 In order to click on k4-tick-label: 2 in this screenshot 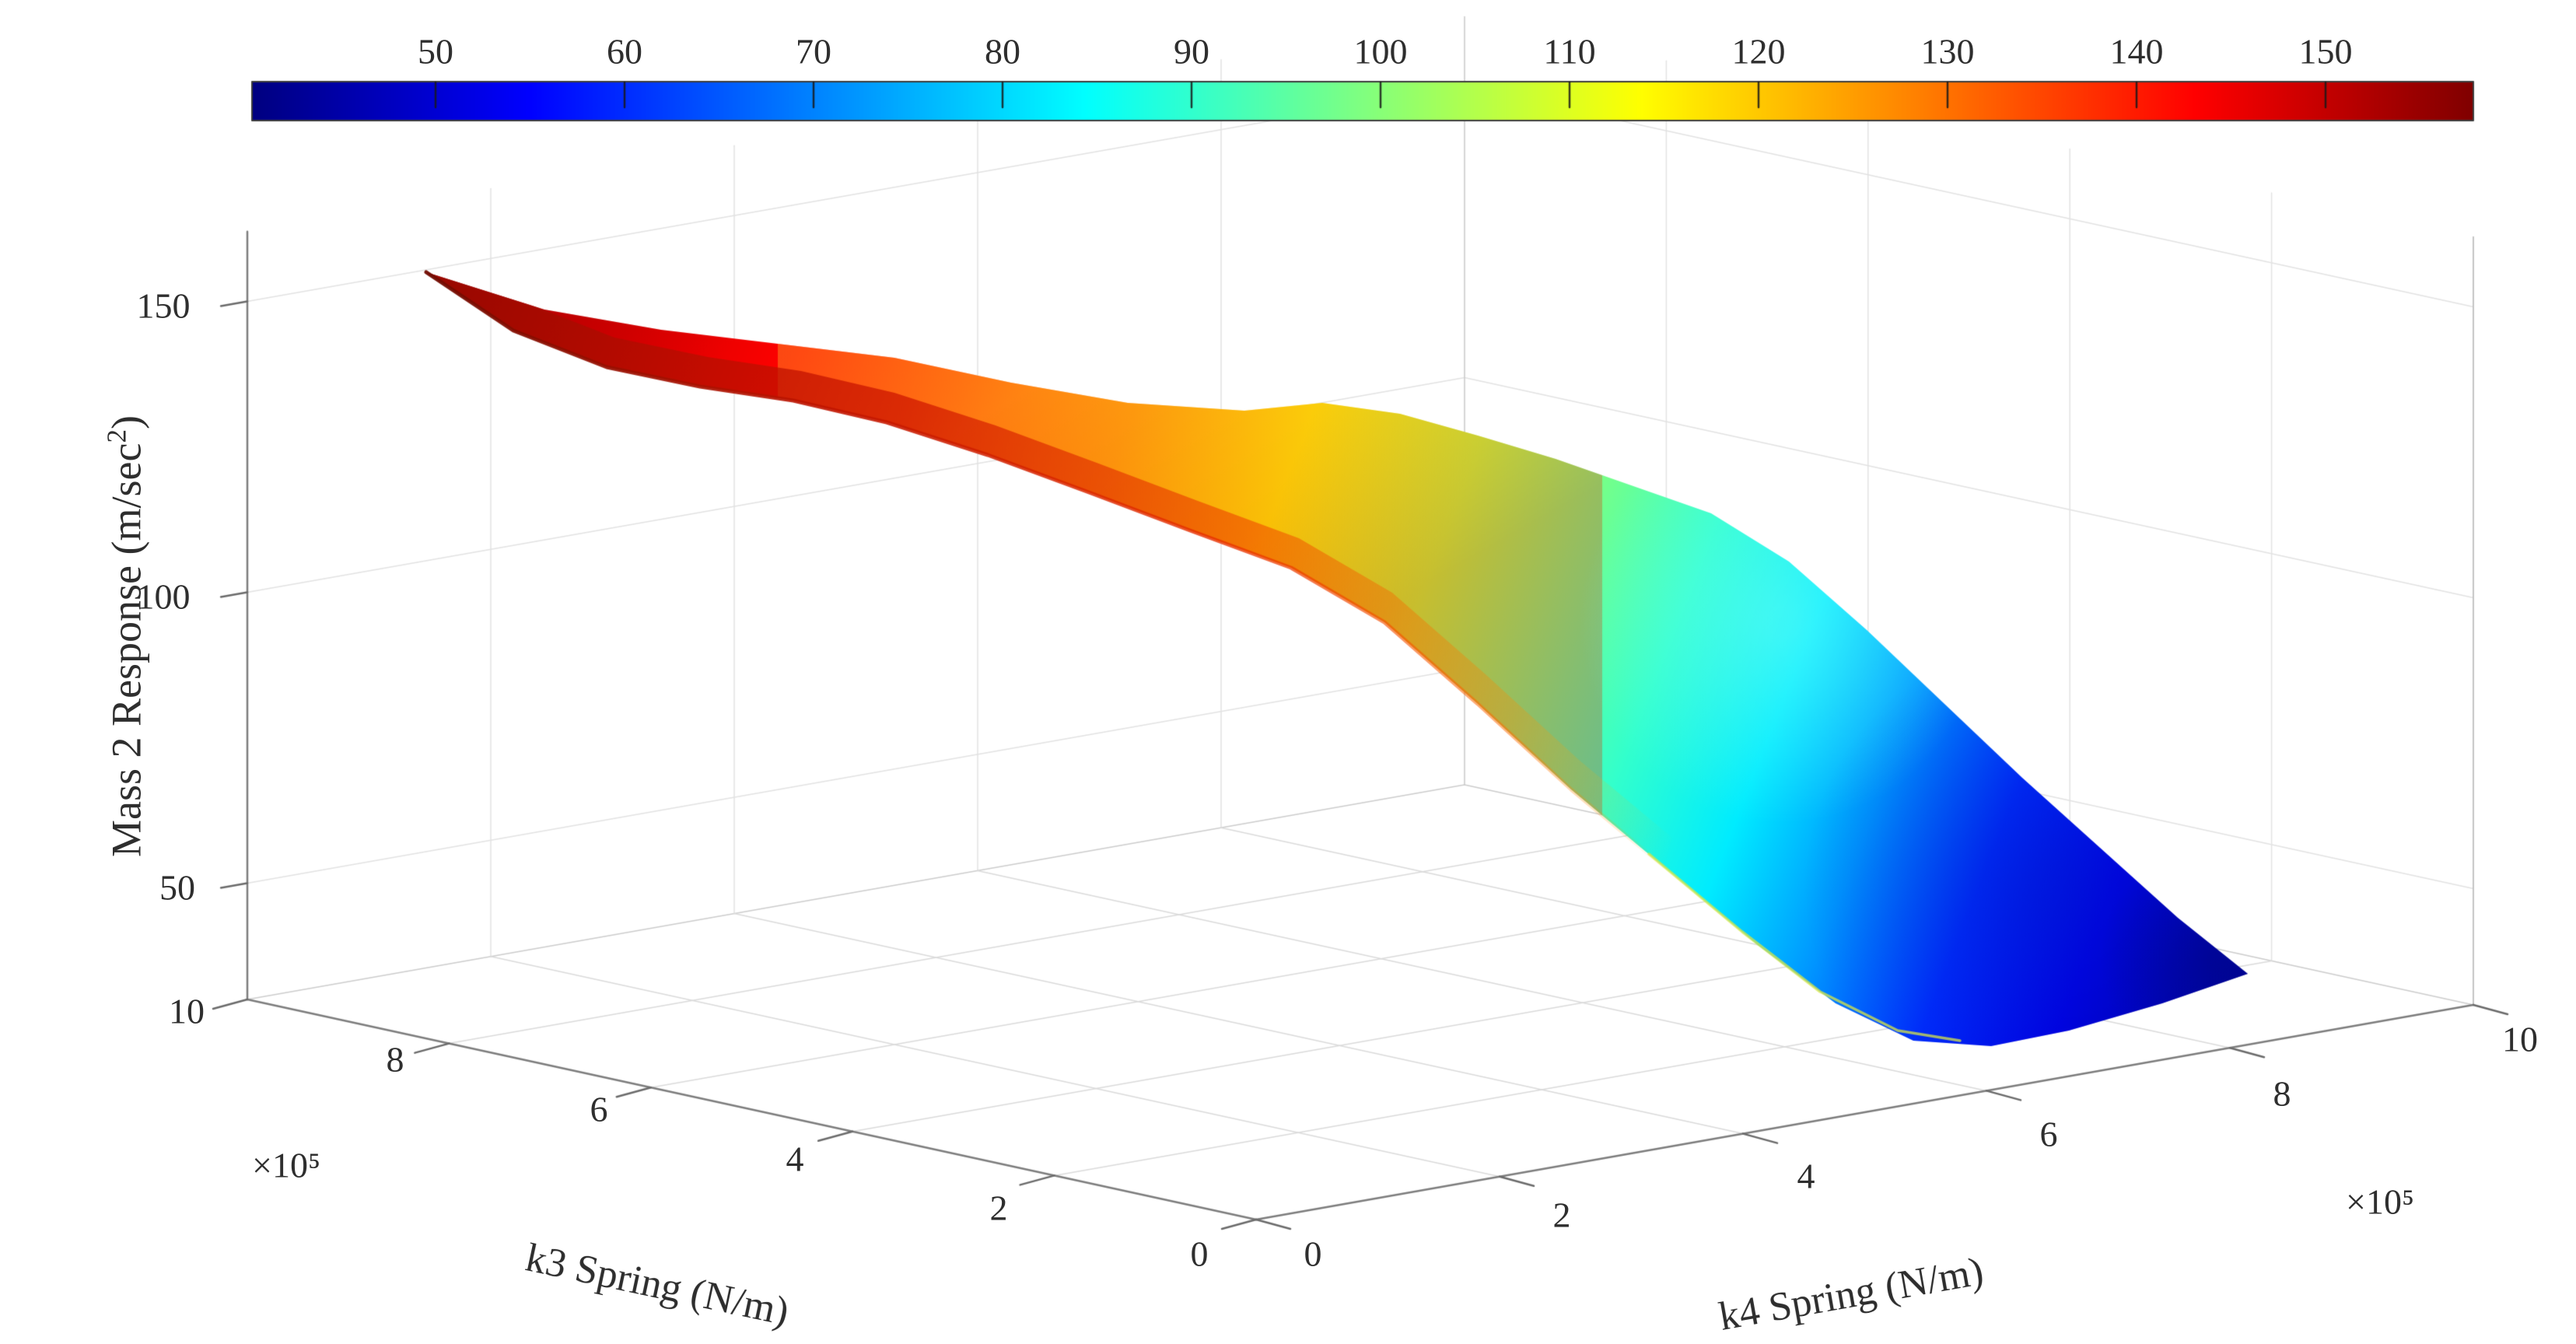, I will do `click(1562, 1215)`.